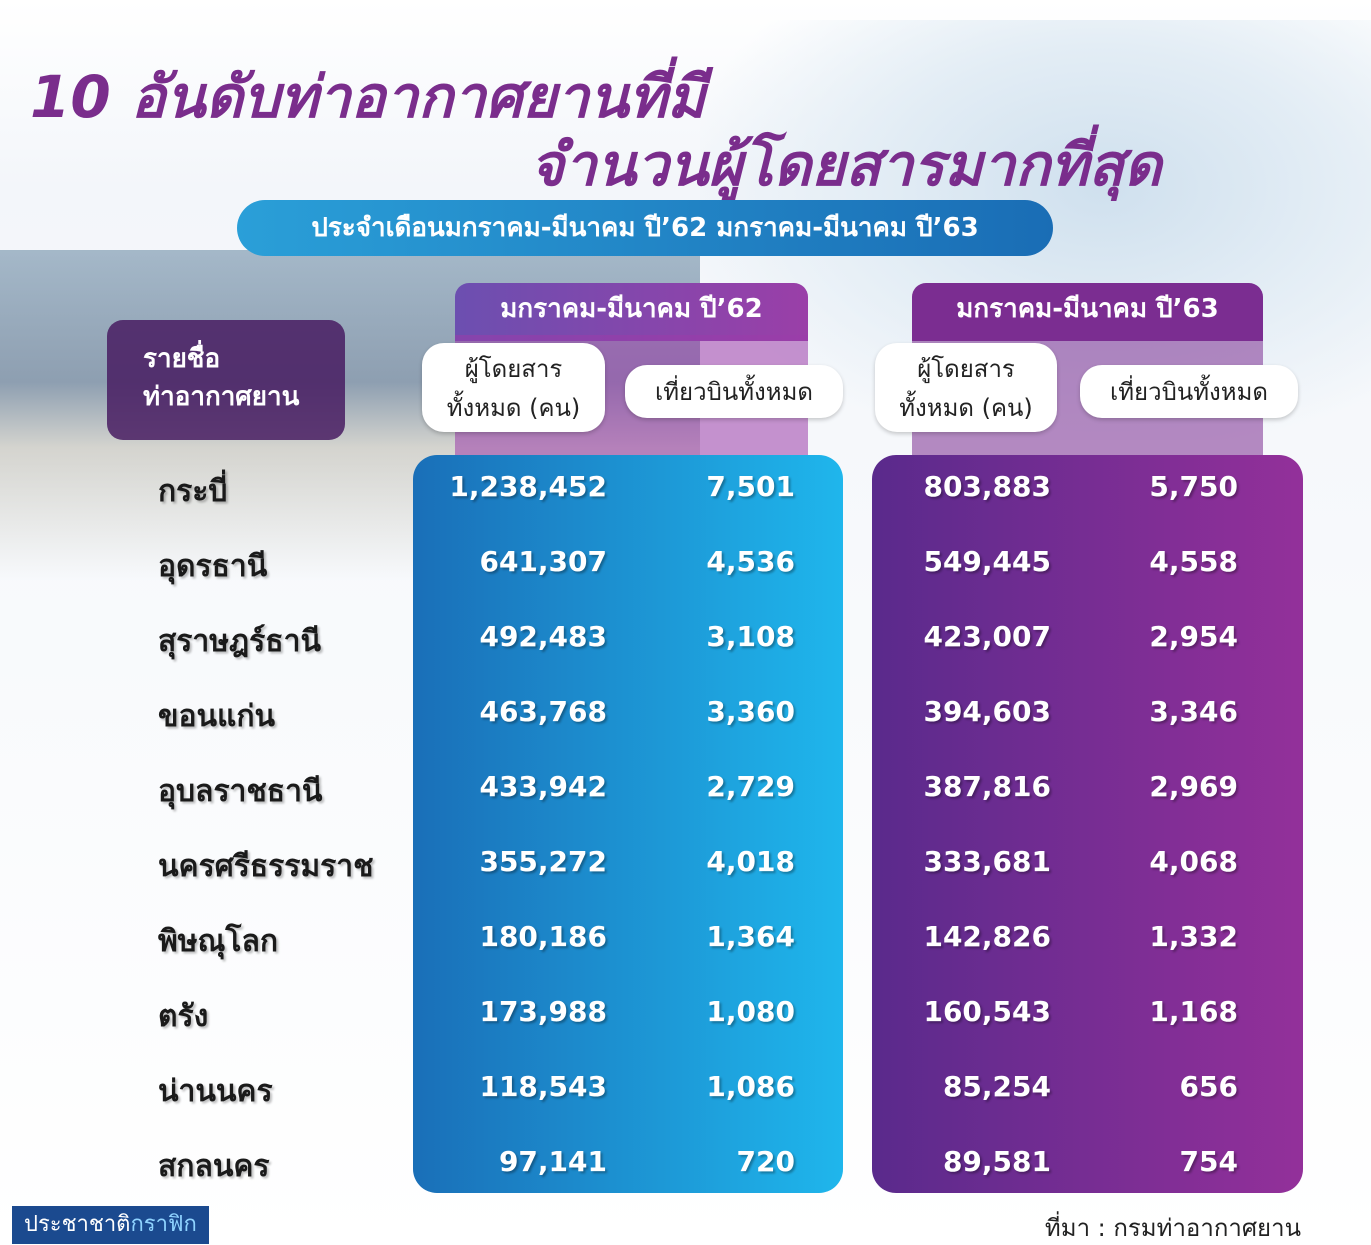 This screenshot has height=1245, width=1371. I want to click on cell-value: 492,483, so click(543, 636).